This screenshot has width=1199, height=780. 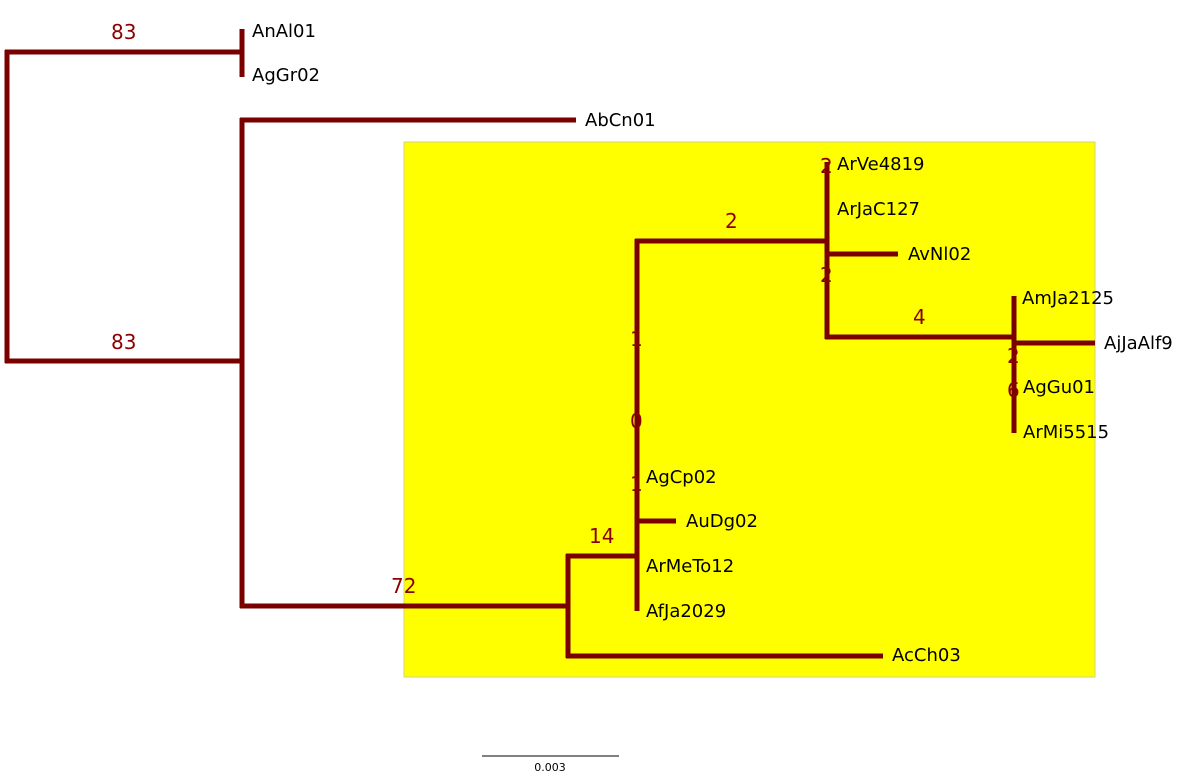 I want to click on support-value-1-lower: 1, so click(x=636, y=484).